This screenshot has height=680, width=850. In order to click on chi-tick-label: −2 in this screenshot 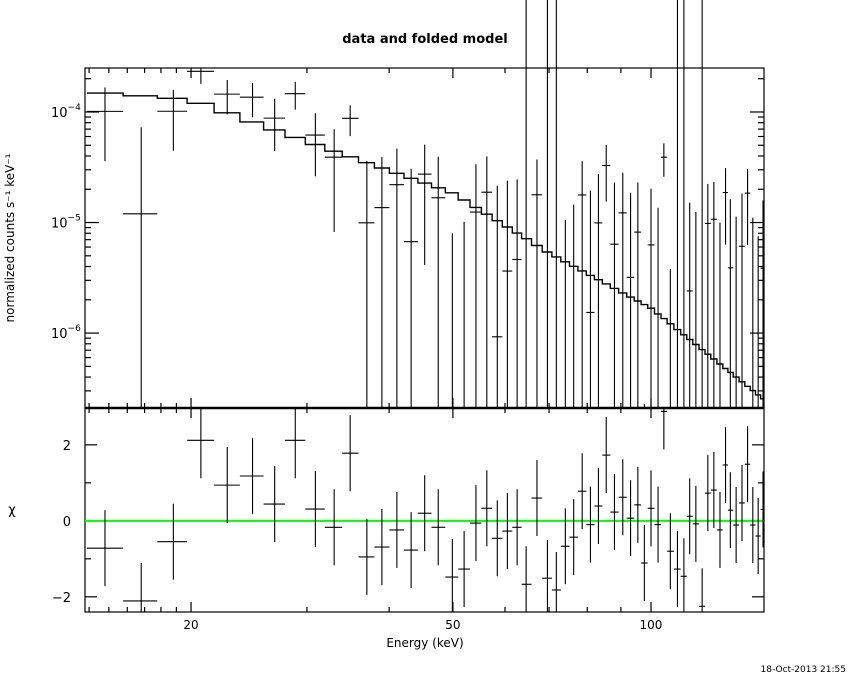, I will do `click(61, 598)`.